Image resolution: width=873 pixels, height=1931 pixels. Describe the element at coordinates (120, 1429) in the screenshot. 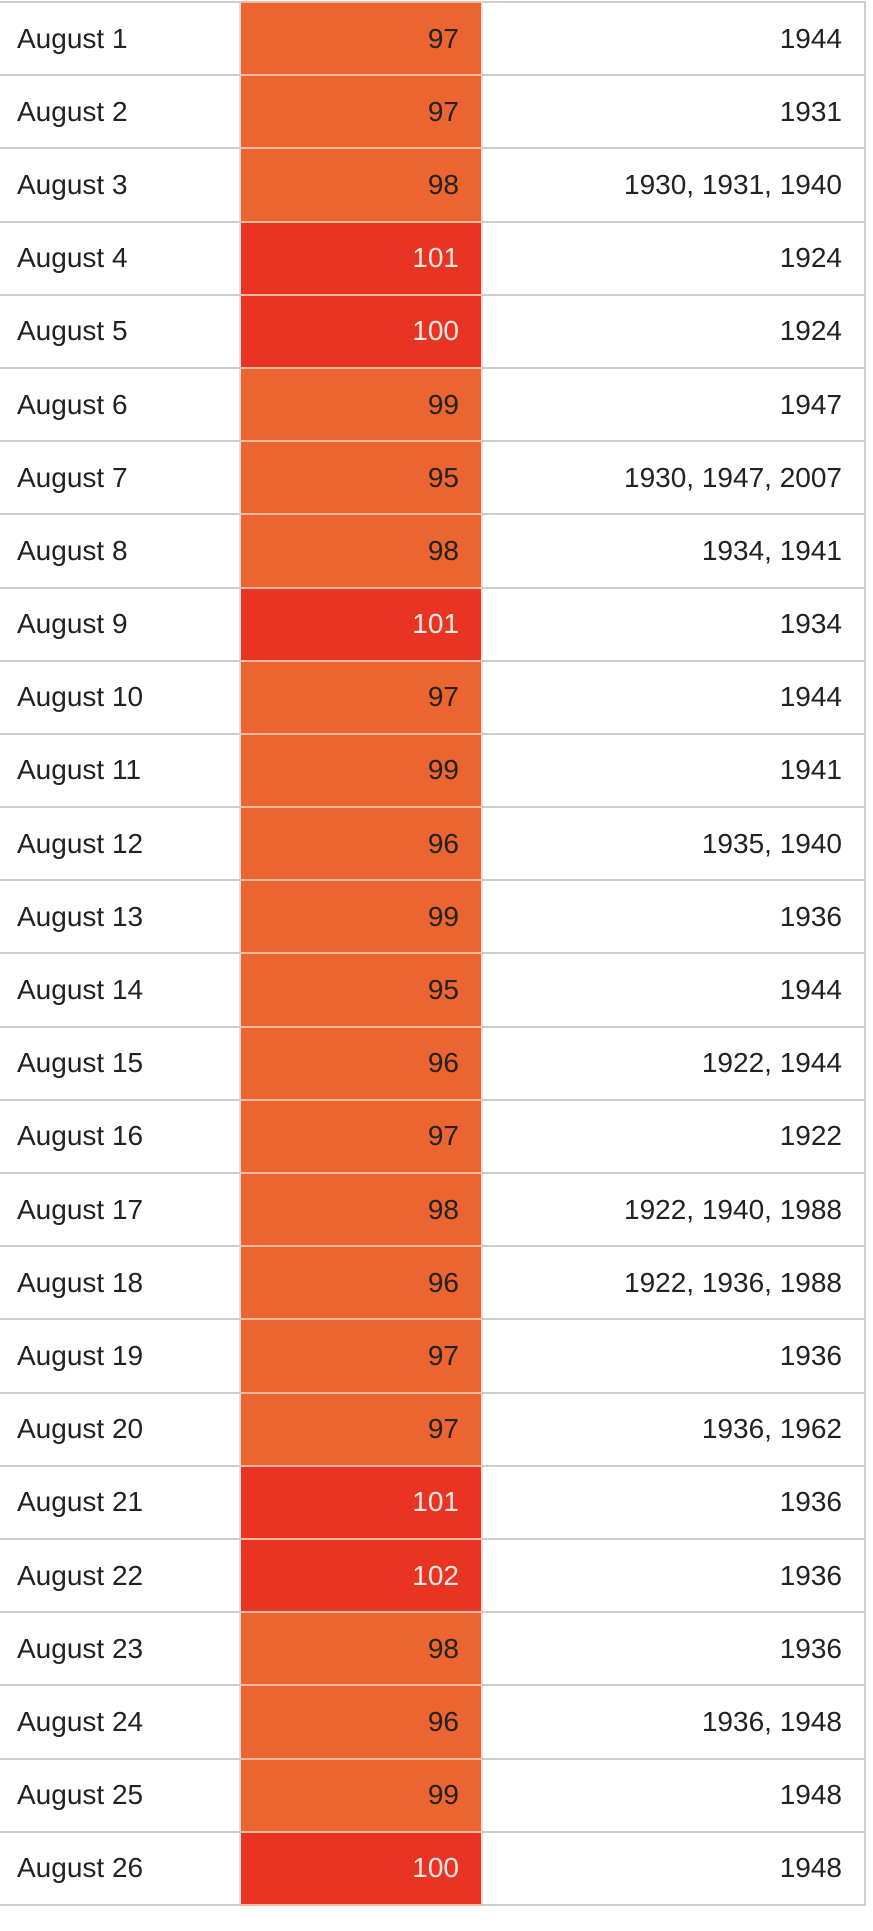

I see `date-cell: August 20` at that location.